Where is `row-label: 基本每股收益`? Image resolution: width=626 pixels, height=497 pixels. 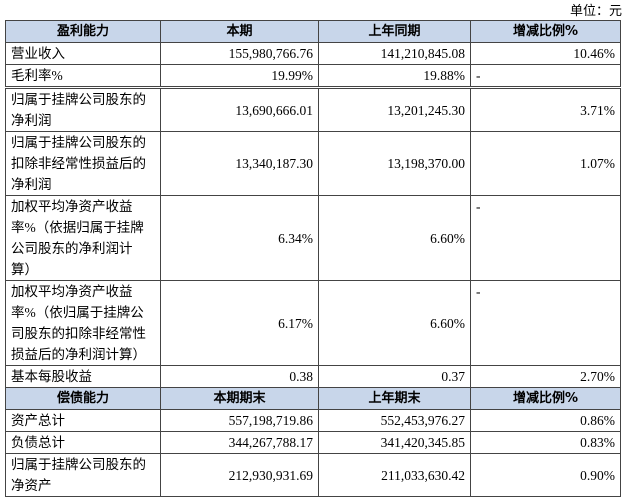 row-label: 基本每股收益 is located at coordinates (83, 376).